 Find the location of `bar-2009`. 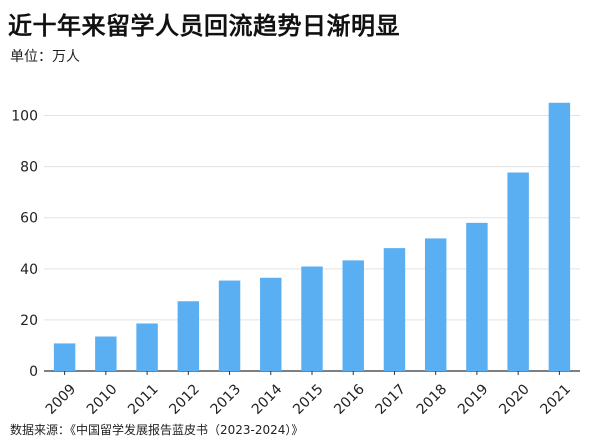

bar-2009 is located at coordinates (64, 357).